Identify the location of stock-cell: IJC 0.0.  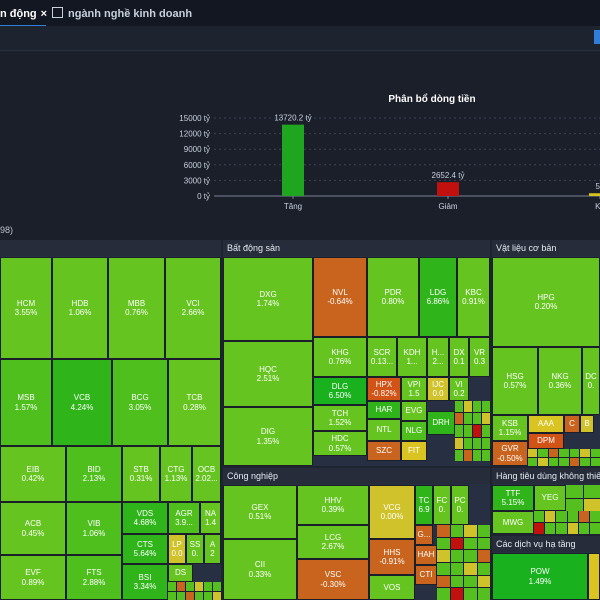
(438, 389).